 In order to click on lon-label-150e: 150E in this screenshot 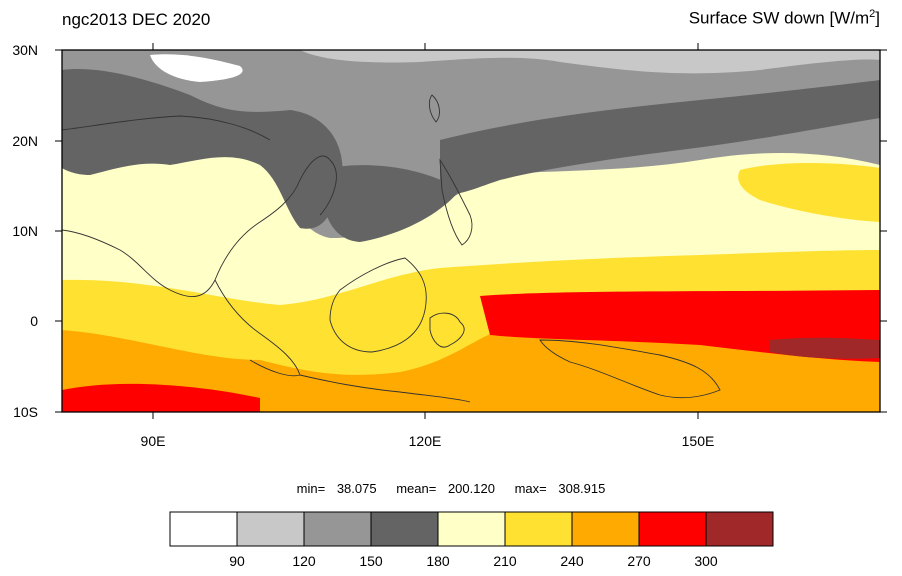, I will do `click(698, 441)`.